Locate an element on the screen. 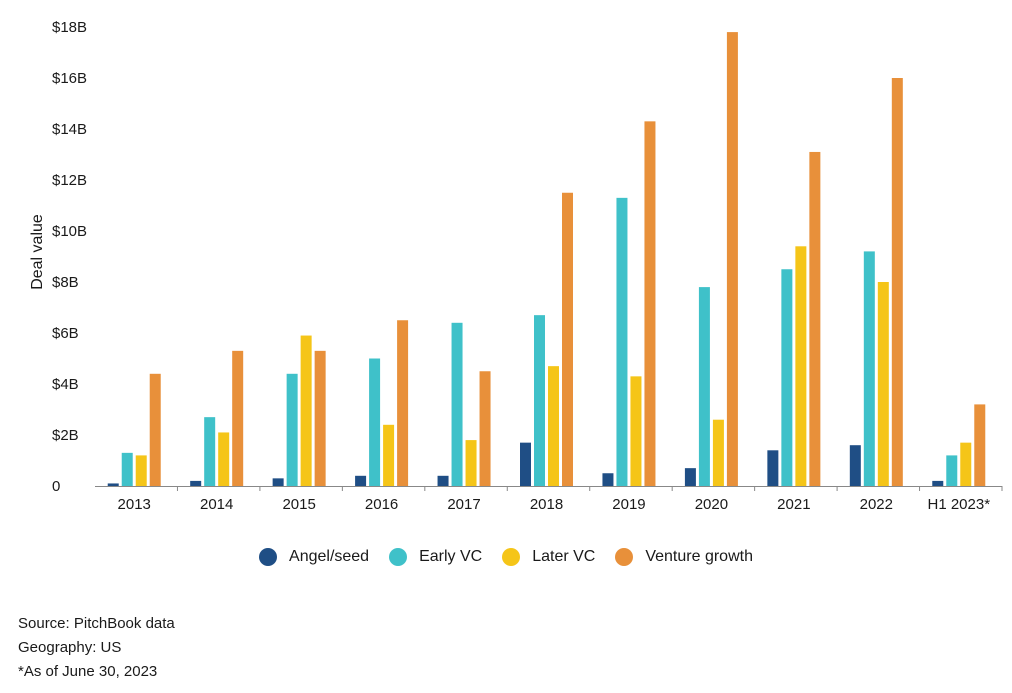 Image resolution: width=1012 pixels, height=693 pixels. bar-venture-growth-2013 is located at coordinates (155, 429).